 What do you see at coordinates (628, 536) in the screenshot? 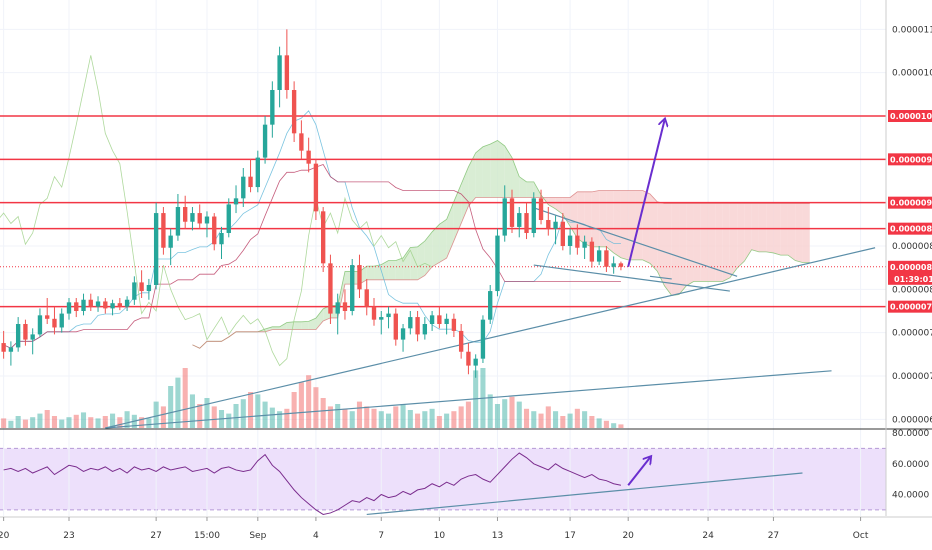
I see `time-tick-label: 20` at bounding box center [628, 536].